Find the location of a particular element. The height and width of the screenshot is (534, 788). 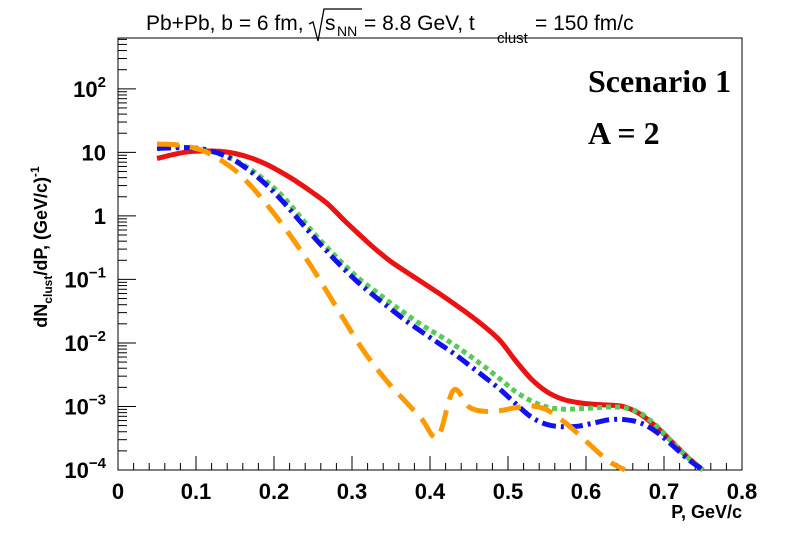

svg-text: dNclust/dP, (GeV/c)-1 is located at coordinates (41, 247).